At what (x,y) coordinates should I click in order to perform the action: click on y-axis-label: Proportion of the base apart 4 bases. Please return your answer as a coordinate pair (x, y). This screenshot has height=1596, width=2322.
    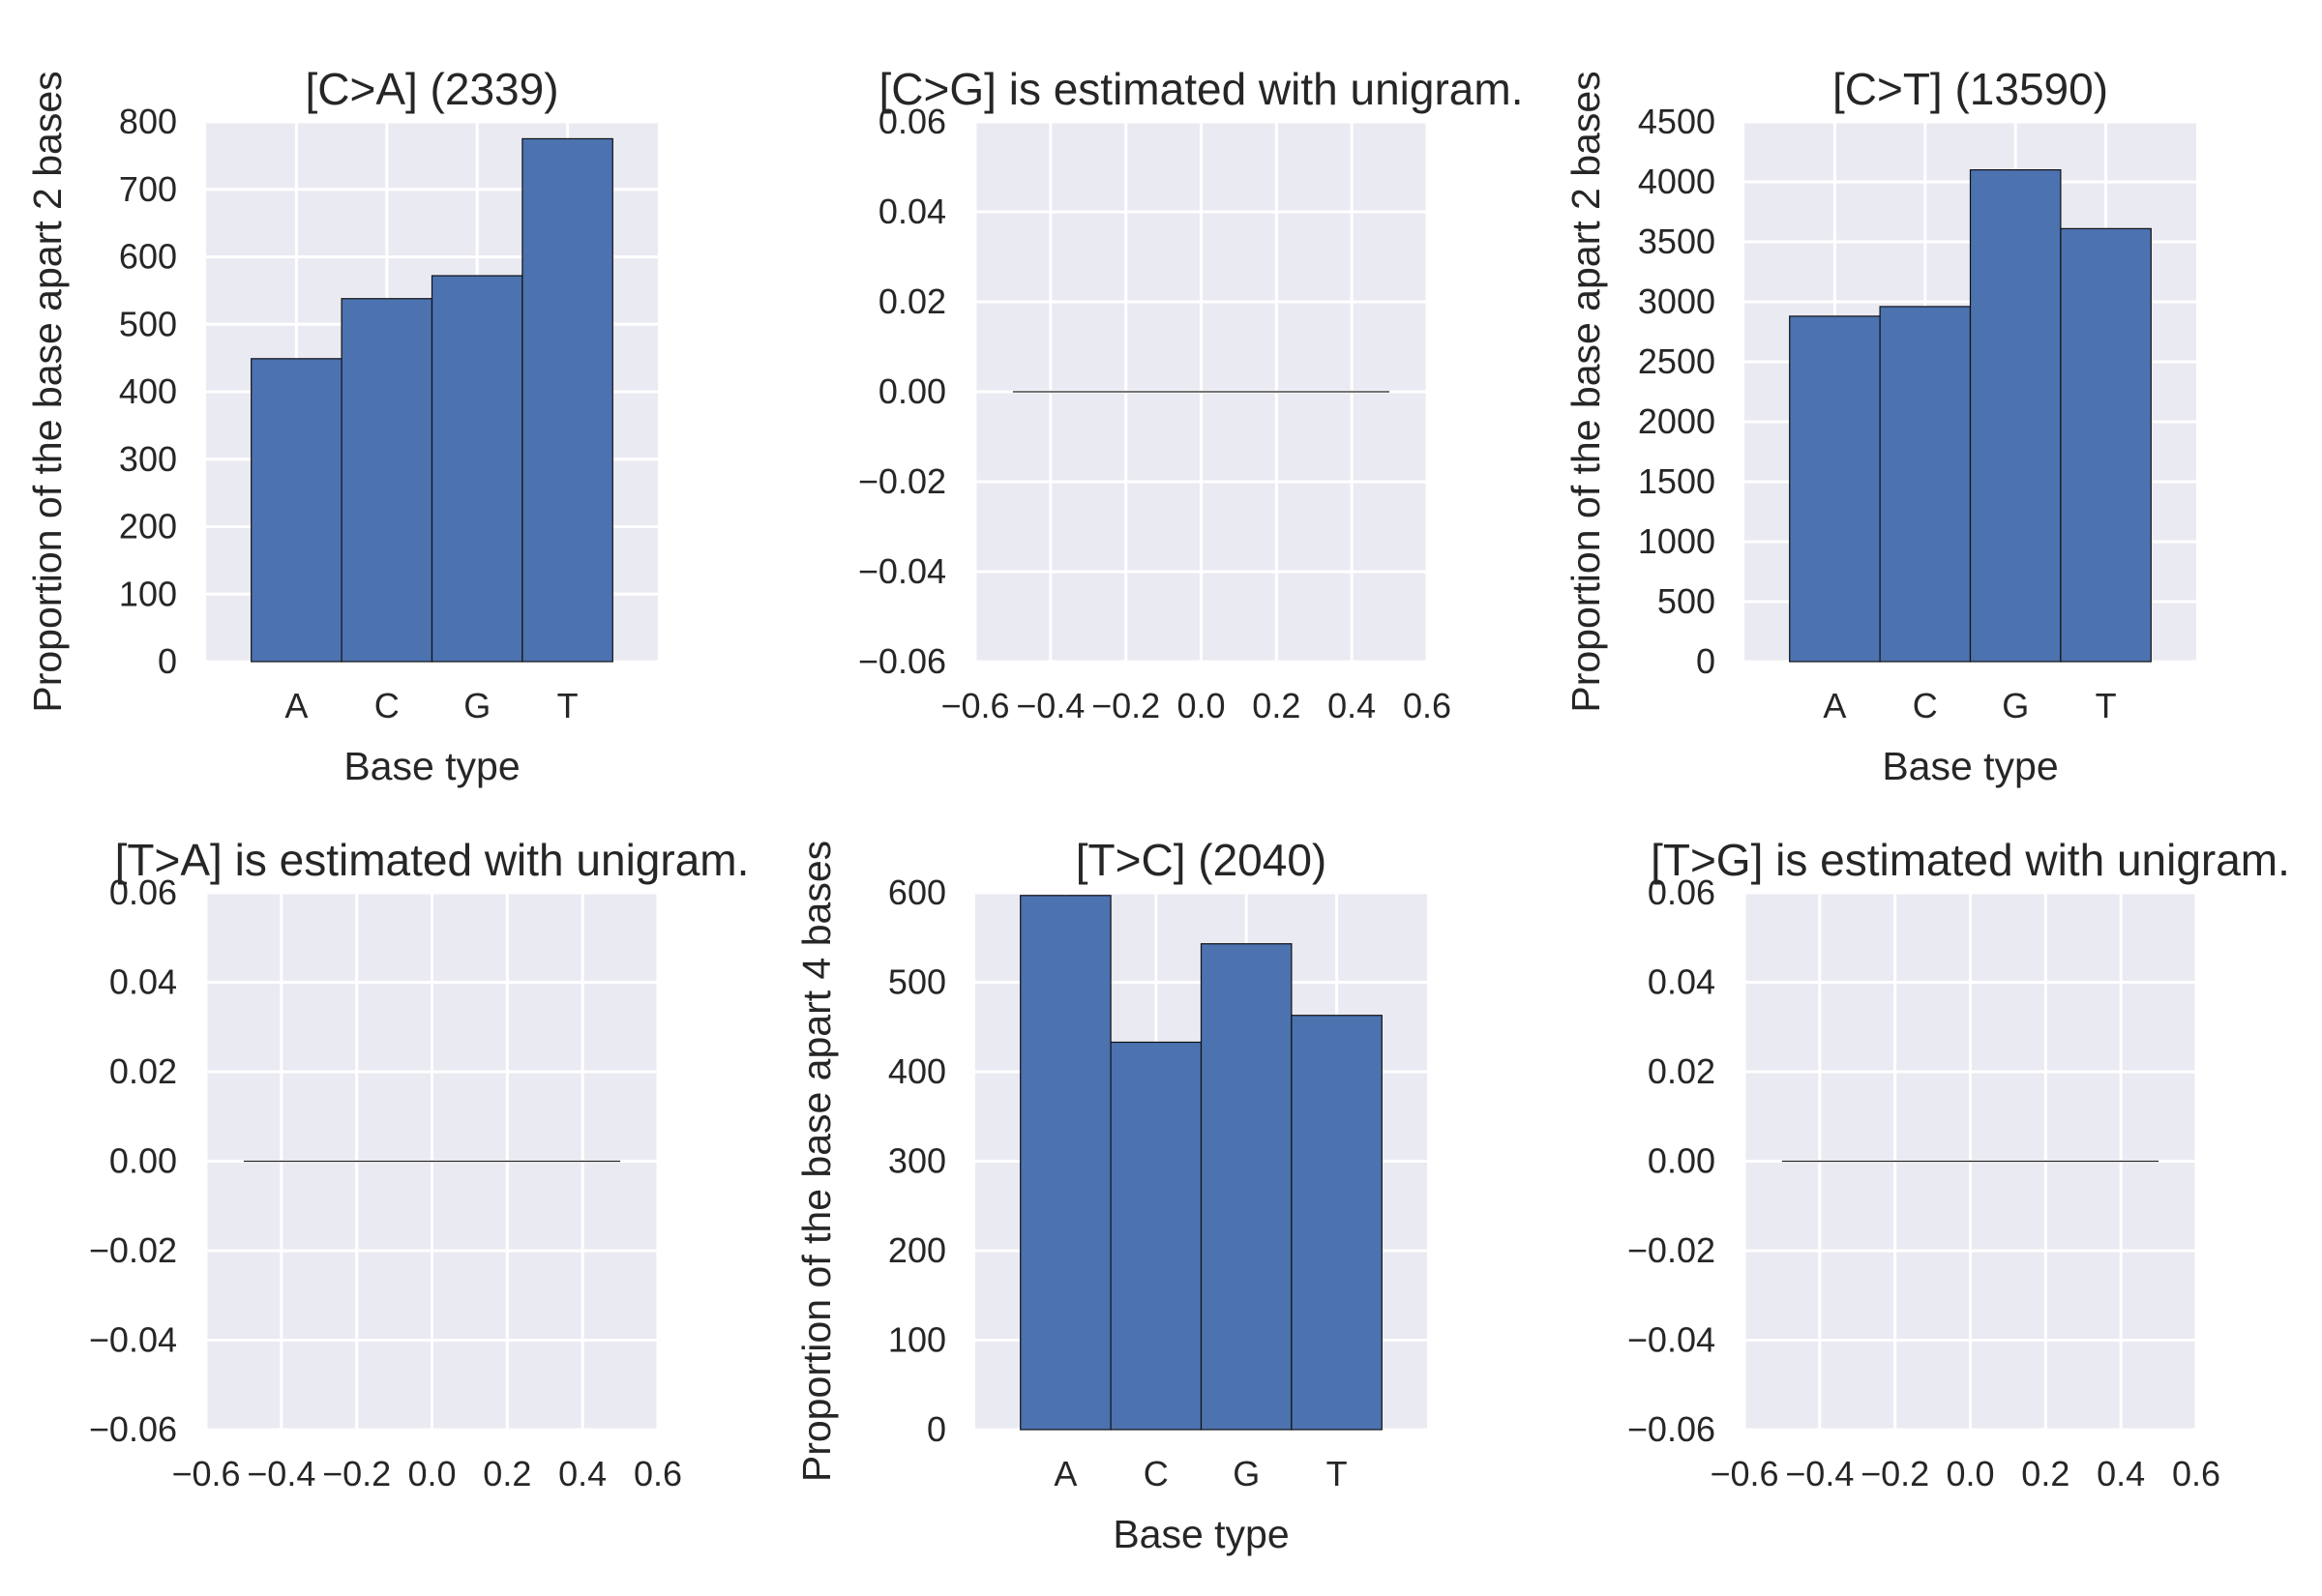
    Looking at the image, I should click on (816, 1161).